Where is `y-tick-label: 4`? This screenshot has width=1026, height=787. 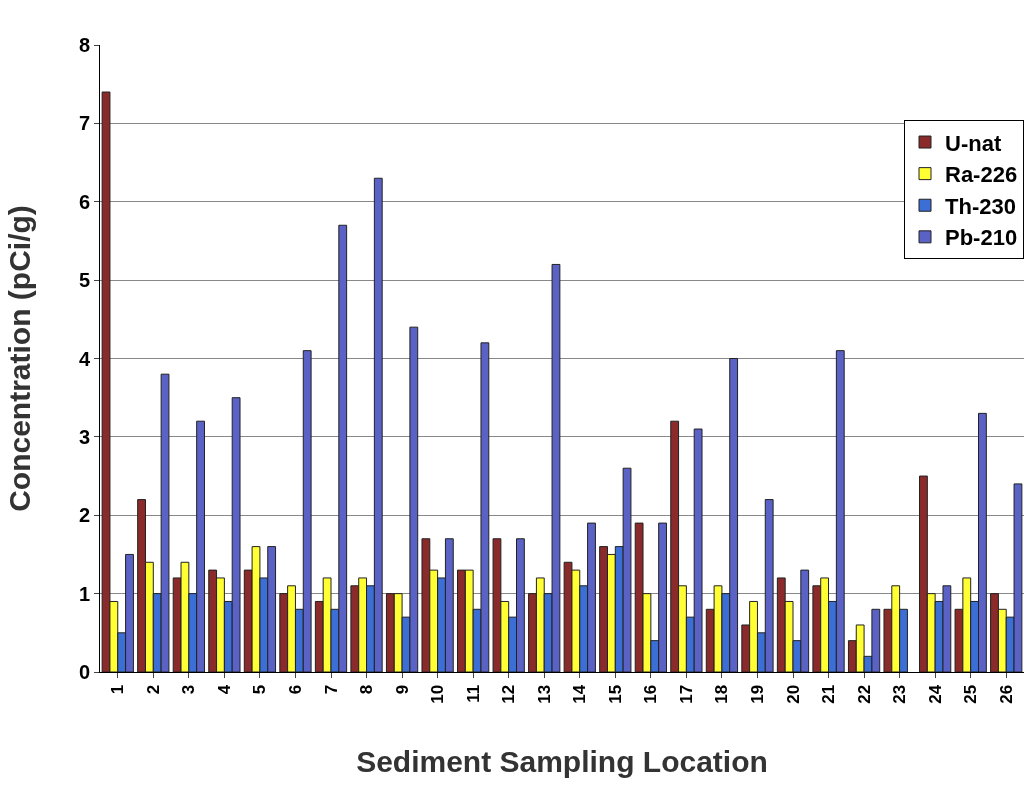 y-tick-label: 4 is located at coordinates (84, 358).